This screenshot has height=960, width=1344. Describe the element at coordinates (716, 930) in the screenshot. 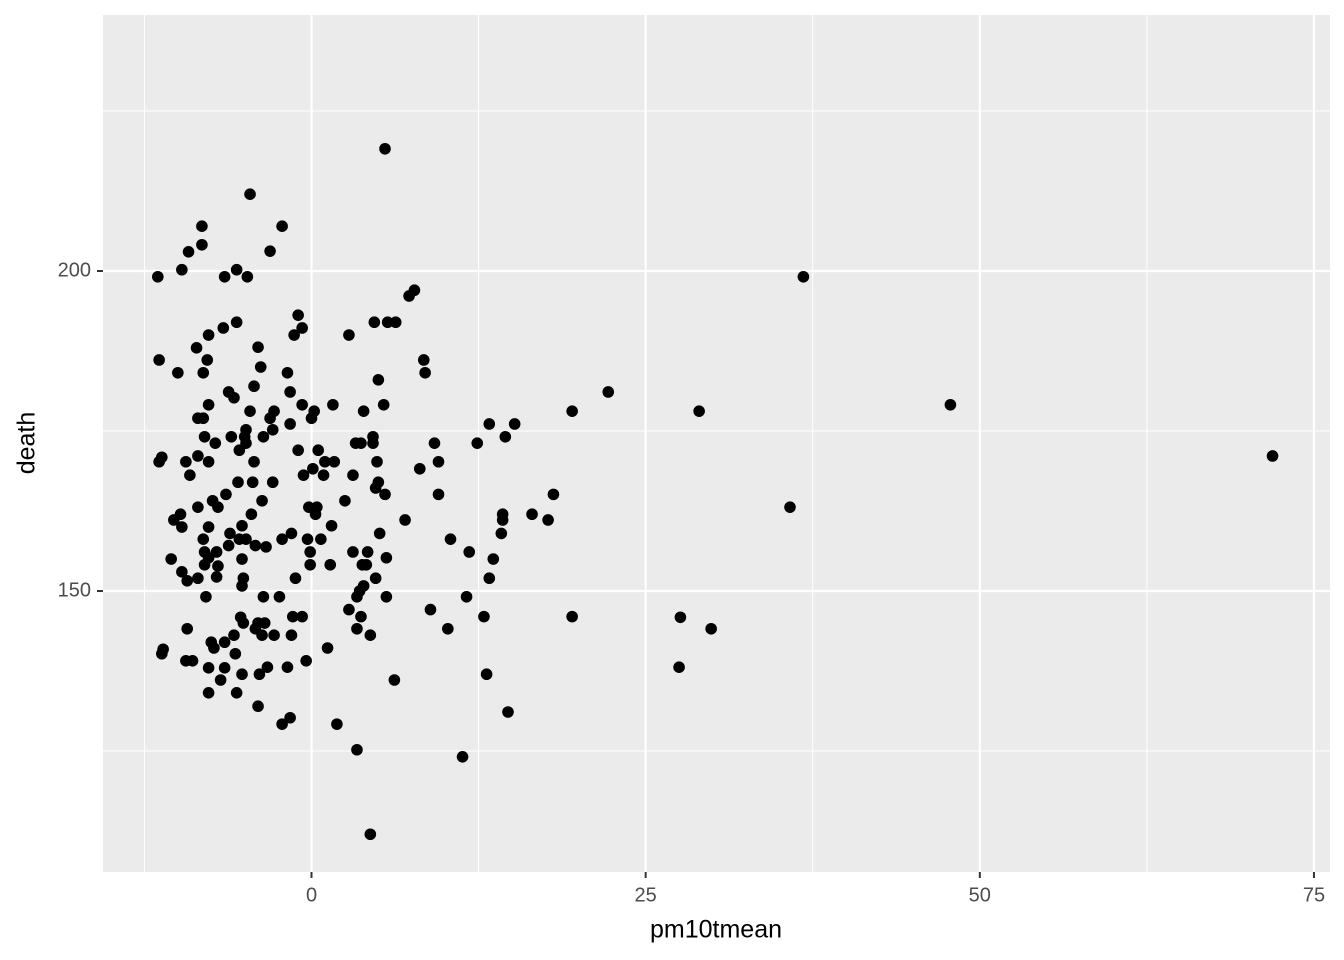

I see `x-axis-title: pm10tmean` at that location.